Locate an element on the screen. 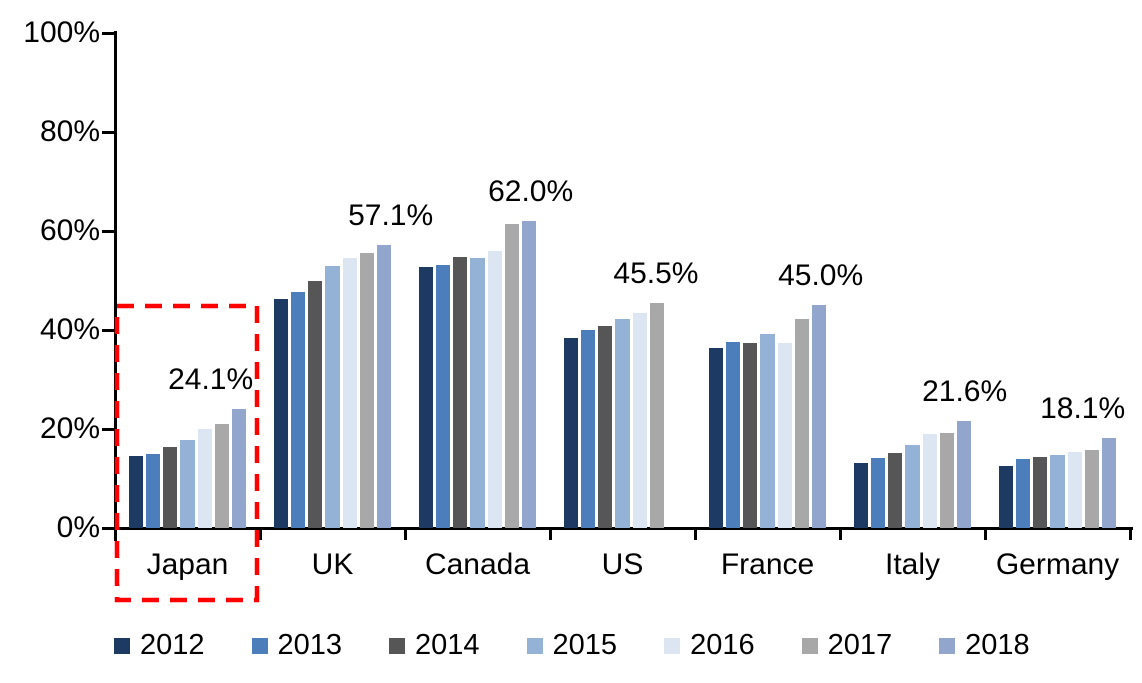  bar-germany-2015 is located at coordinates (1057, 491).